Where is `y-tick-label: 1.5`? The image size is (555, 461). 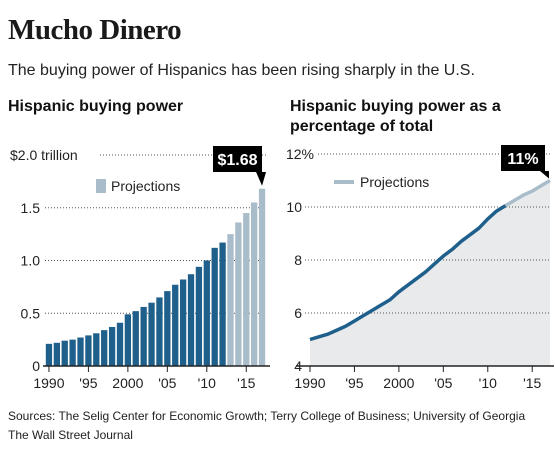 y-tick-label: 1.5 is located at coordinates (31, 208).